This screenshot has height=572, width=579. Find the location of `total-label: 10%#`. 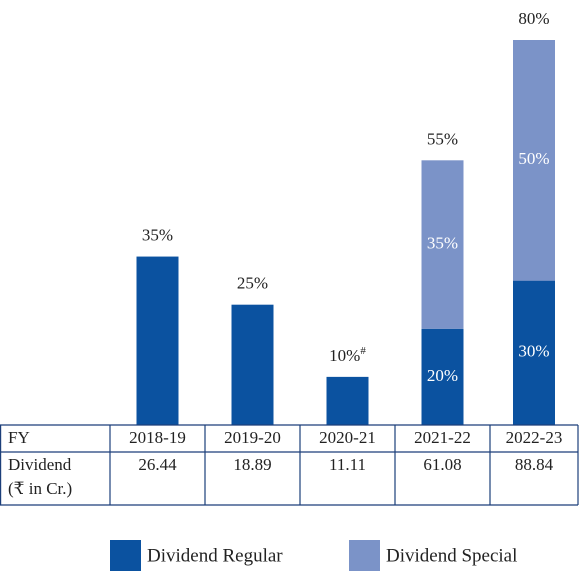

total-label: 10%# is located at coordinates (347, 354).